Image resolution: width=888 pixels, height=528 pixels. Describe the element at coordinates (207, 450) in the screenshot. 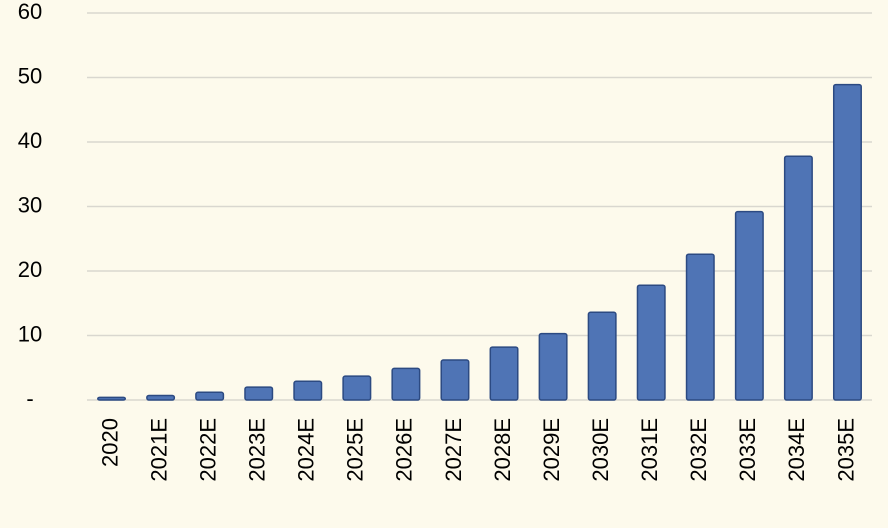

I see `x-tick-label: 2022E` at that location.